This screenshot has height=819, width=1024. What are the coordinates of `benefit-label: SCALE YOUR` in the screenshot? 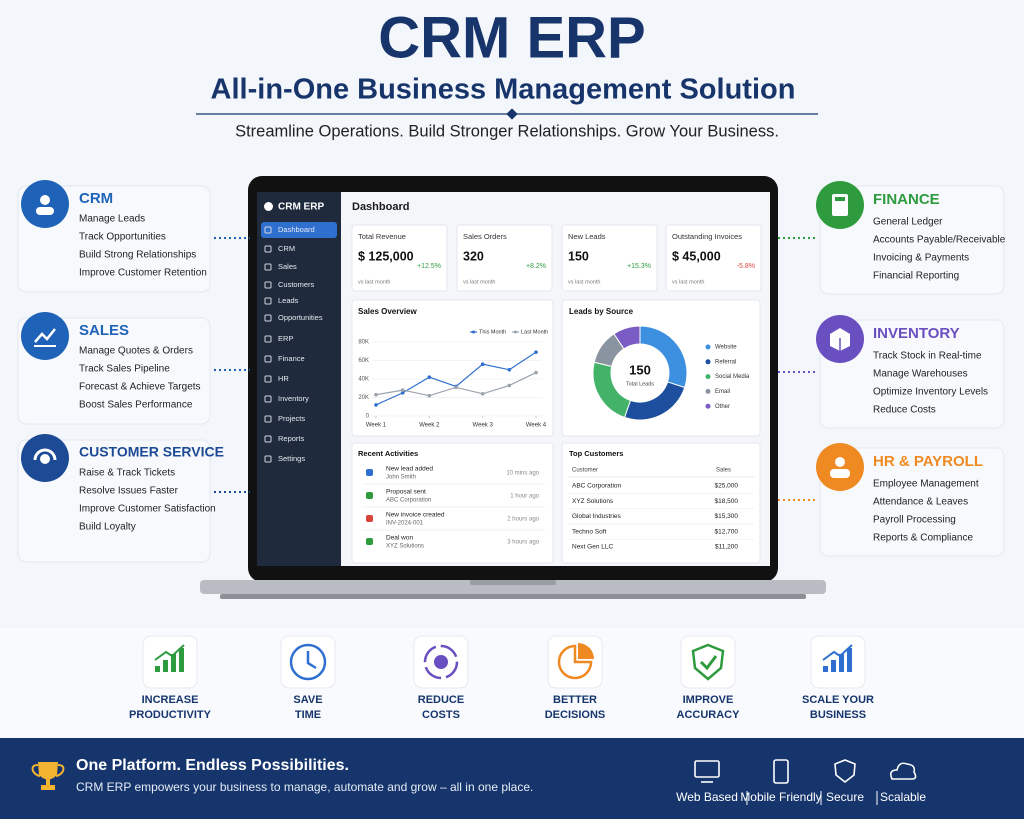 It's located at (838, 700).